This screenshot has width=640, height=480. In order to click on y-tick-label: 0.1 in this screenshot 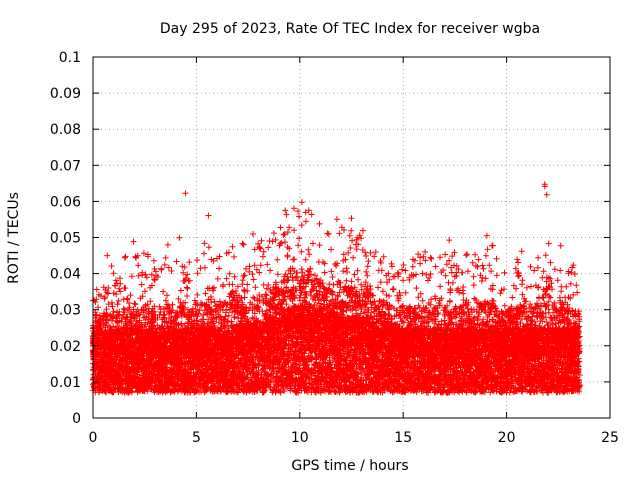, I will do `click(70, 58)`.